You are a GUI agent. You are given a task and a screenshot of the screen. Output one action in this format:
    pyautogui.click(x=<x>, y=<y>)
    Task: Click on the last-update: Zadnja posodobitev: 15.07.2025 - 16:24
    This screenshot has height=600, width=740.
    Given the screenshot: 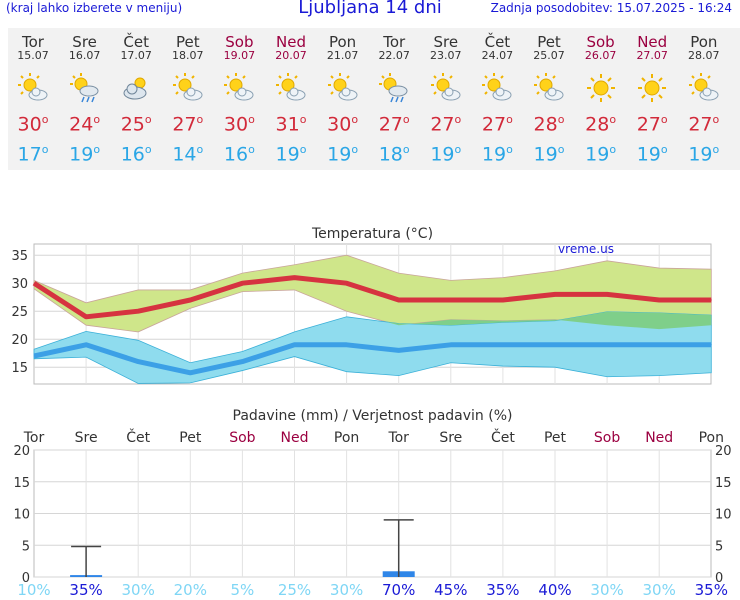 What is the action you would take?
    pyautogui.click(x=611, y=8)
    